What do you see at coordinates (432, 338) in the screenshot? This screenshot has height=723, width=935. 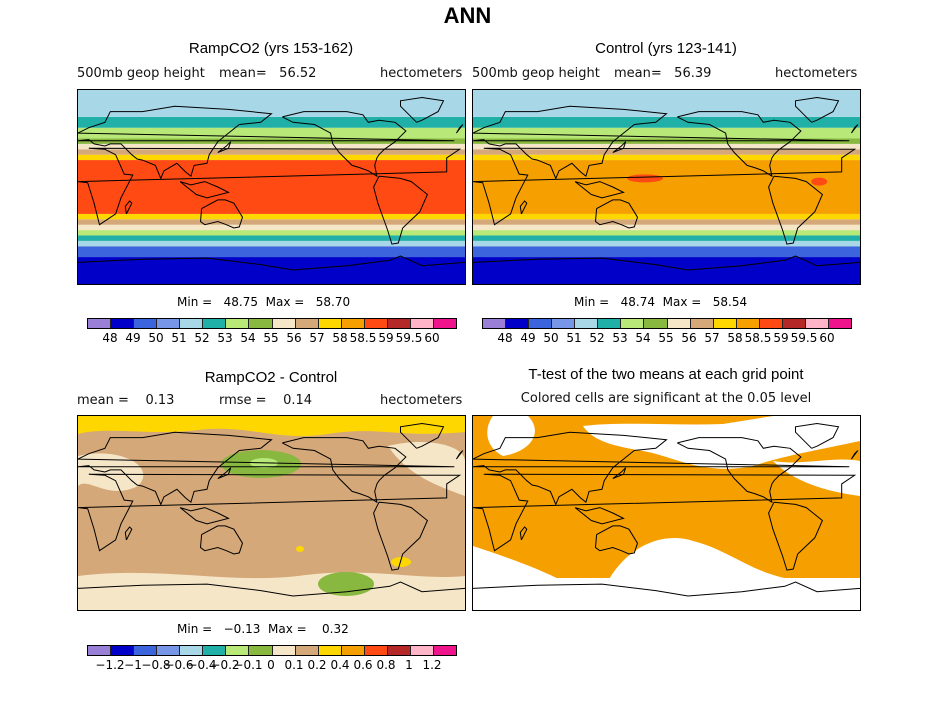 I see `ramp-colorbar-tick: 60` at bounding box center [432, 338].